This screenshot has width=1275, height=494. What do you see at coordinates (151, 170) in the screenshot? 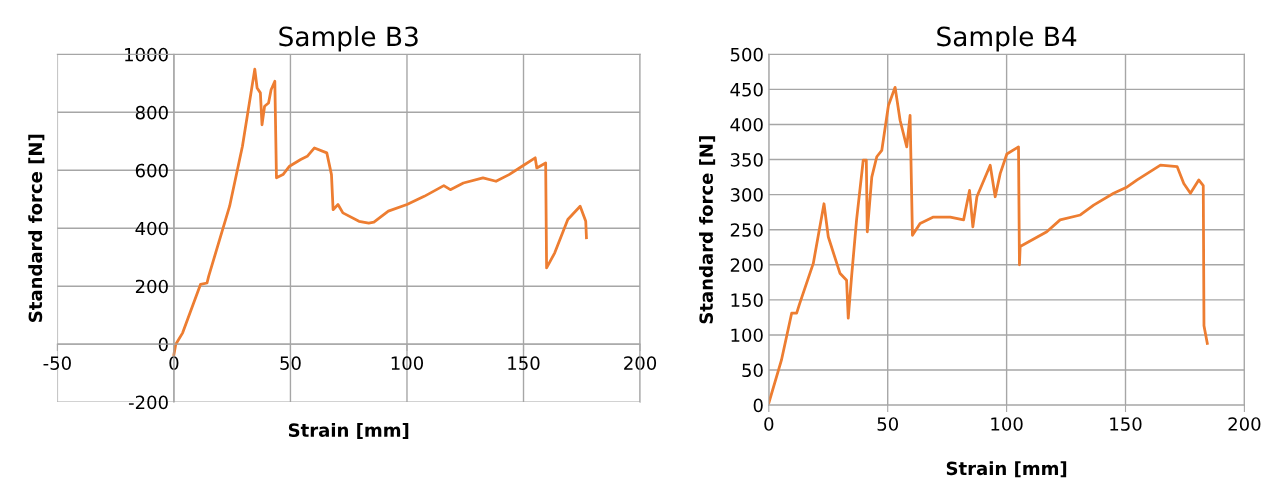
I see `y-tick-label: 600` at bounding box center [151, 170].